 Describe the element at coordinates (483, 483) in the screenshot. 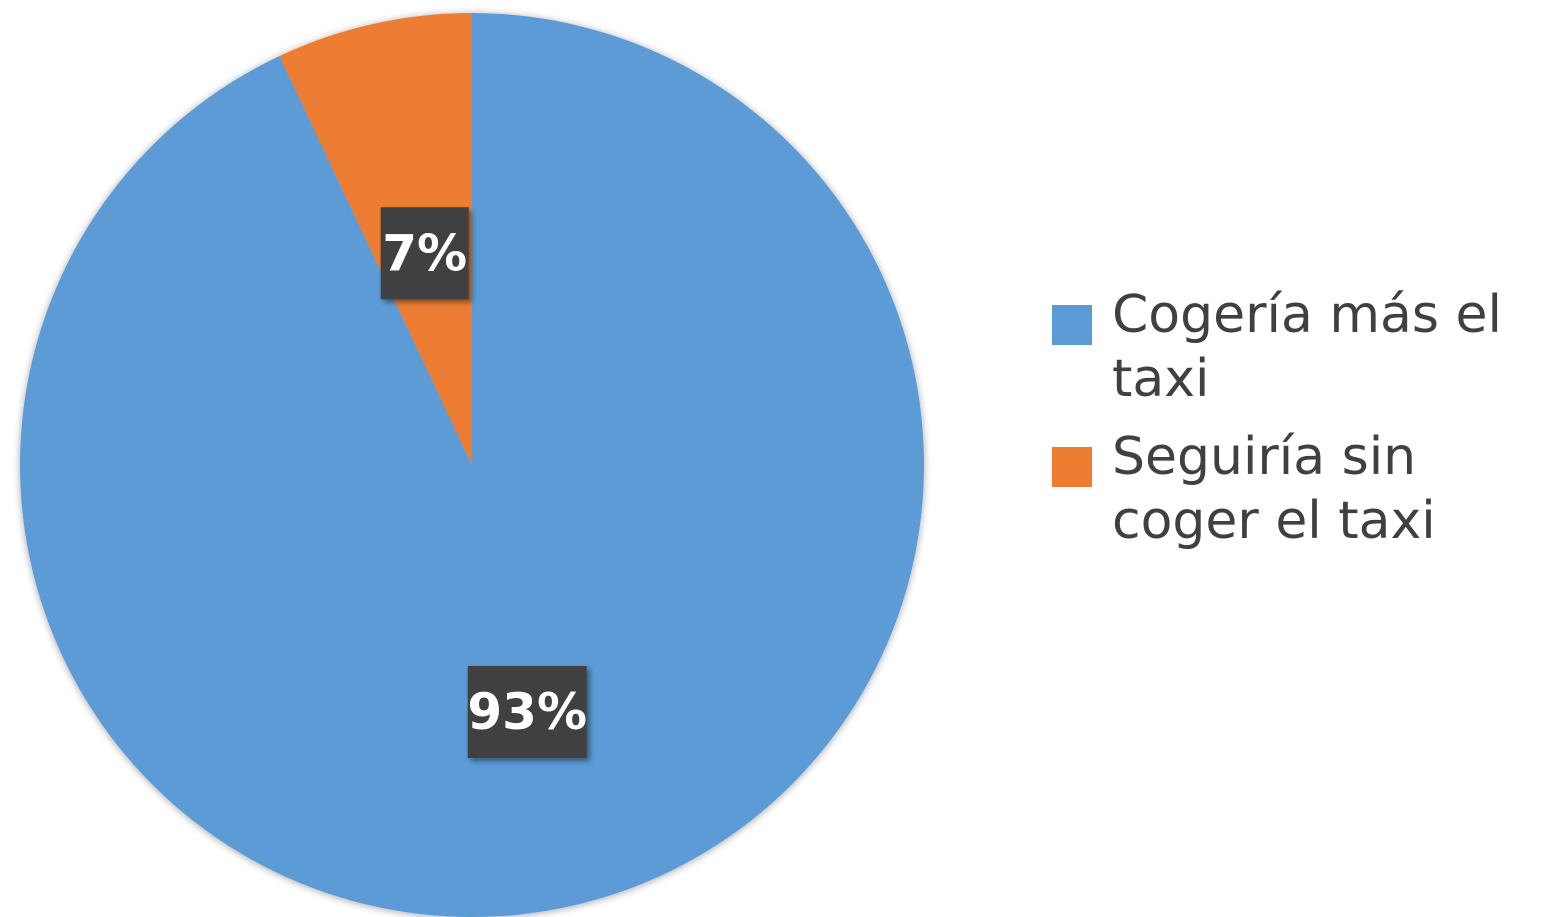

I see `pie-data-labels: 93% 7%` at that location.